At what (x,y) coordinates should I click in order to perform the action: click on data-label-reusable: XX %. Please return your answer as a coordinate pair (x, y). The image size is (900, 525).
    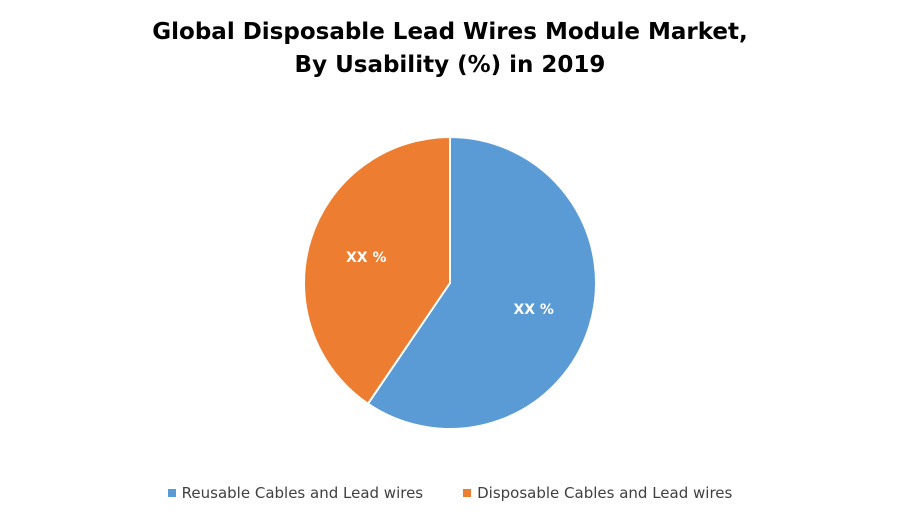
    Looking at the image, I should click on (533, 310).